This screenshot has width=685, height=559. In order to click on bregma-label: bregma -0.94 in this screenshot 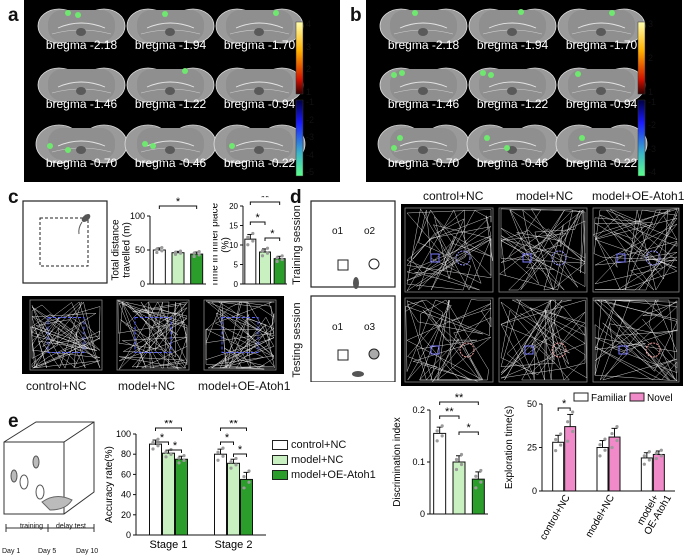, I will do `click(259, 104)`.